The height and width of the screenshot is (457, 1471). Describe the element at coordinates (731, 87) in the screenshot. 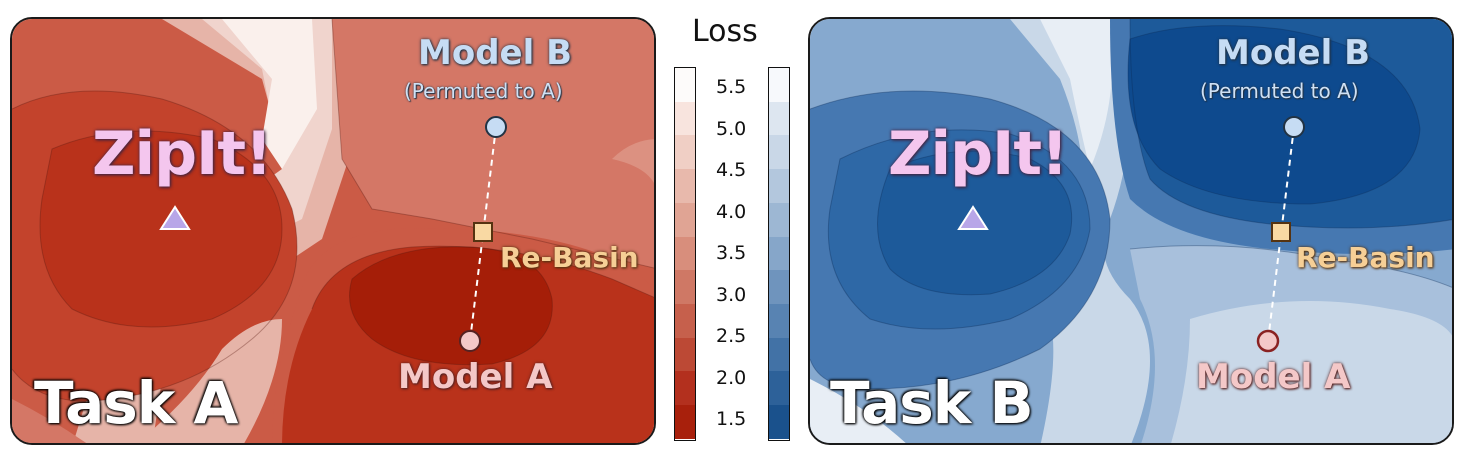

I see `colorbar-tick-label: 5.5` at that location.